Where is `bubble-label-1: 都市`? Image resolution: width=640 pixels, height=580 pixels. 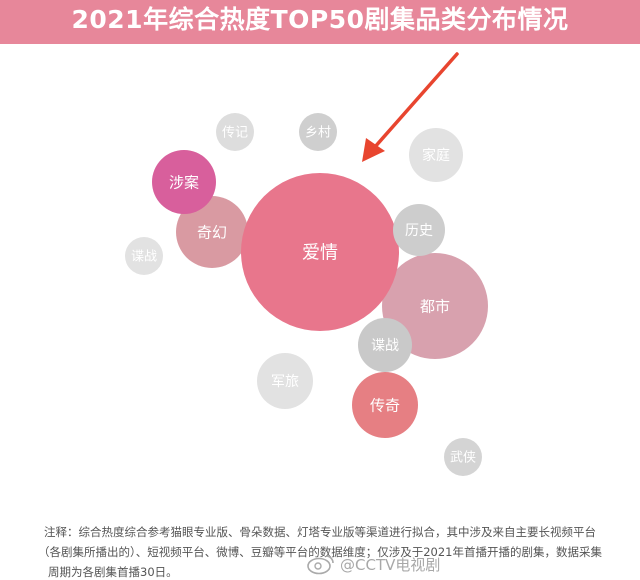 bubble-label-1: 都市 is located at coordinates (435, 306).